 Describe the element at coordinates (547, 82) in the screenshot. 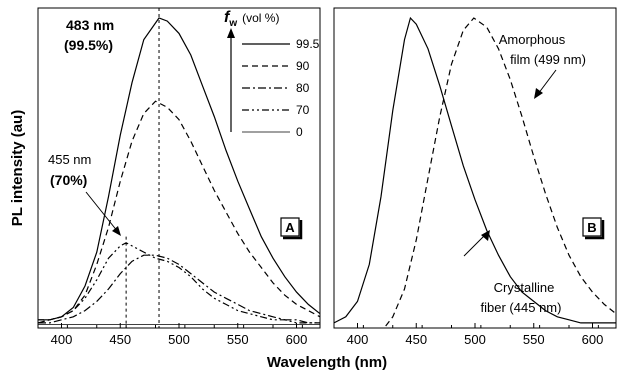

I see `amorphous-pointer` at that location.